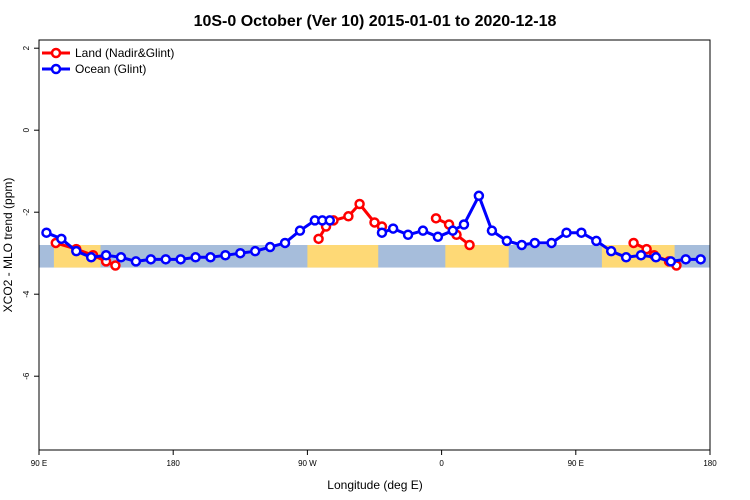  I want to click on x-tick-label: 0, so click(441, 463).